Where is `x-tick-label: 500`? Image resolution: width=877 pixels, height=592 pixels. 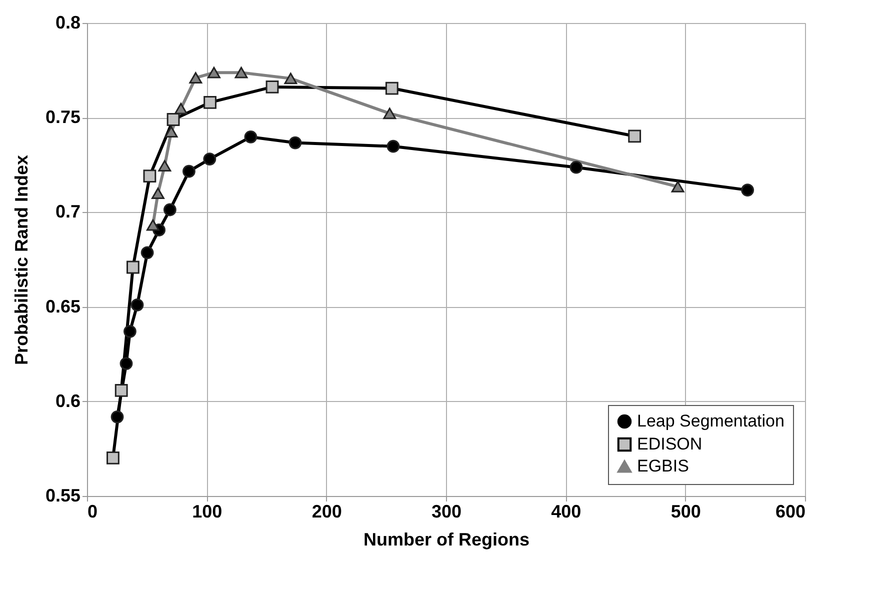 x-tick-label: 500 is located at coordinates (685, 512).